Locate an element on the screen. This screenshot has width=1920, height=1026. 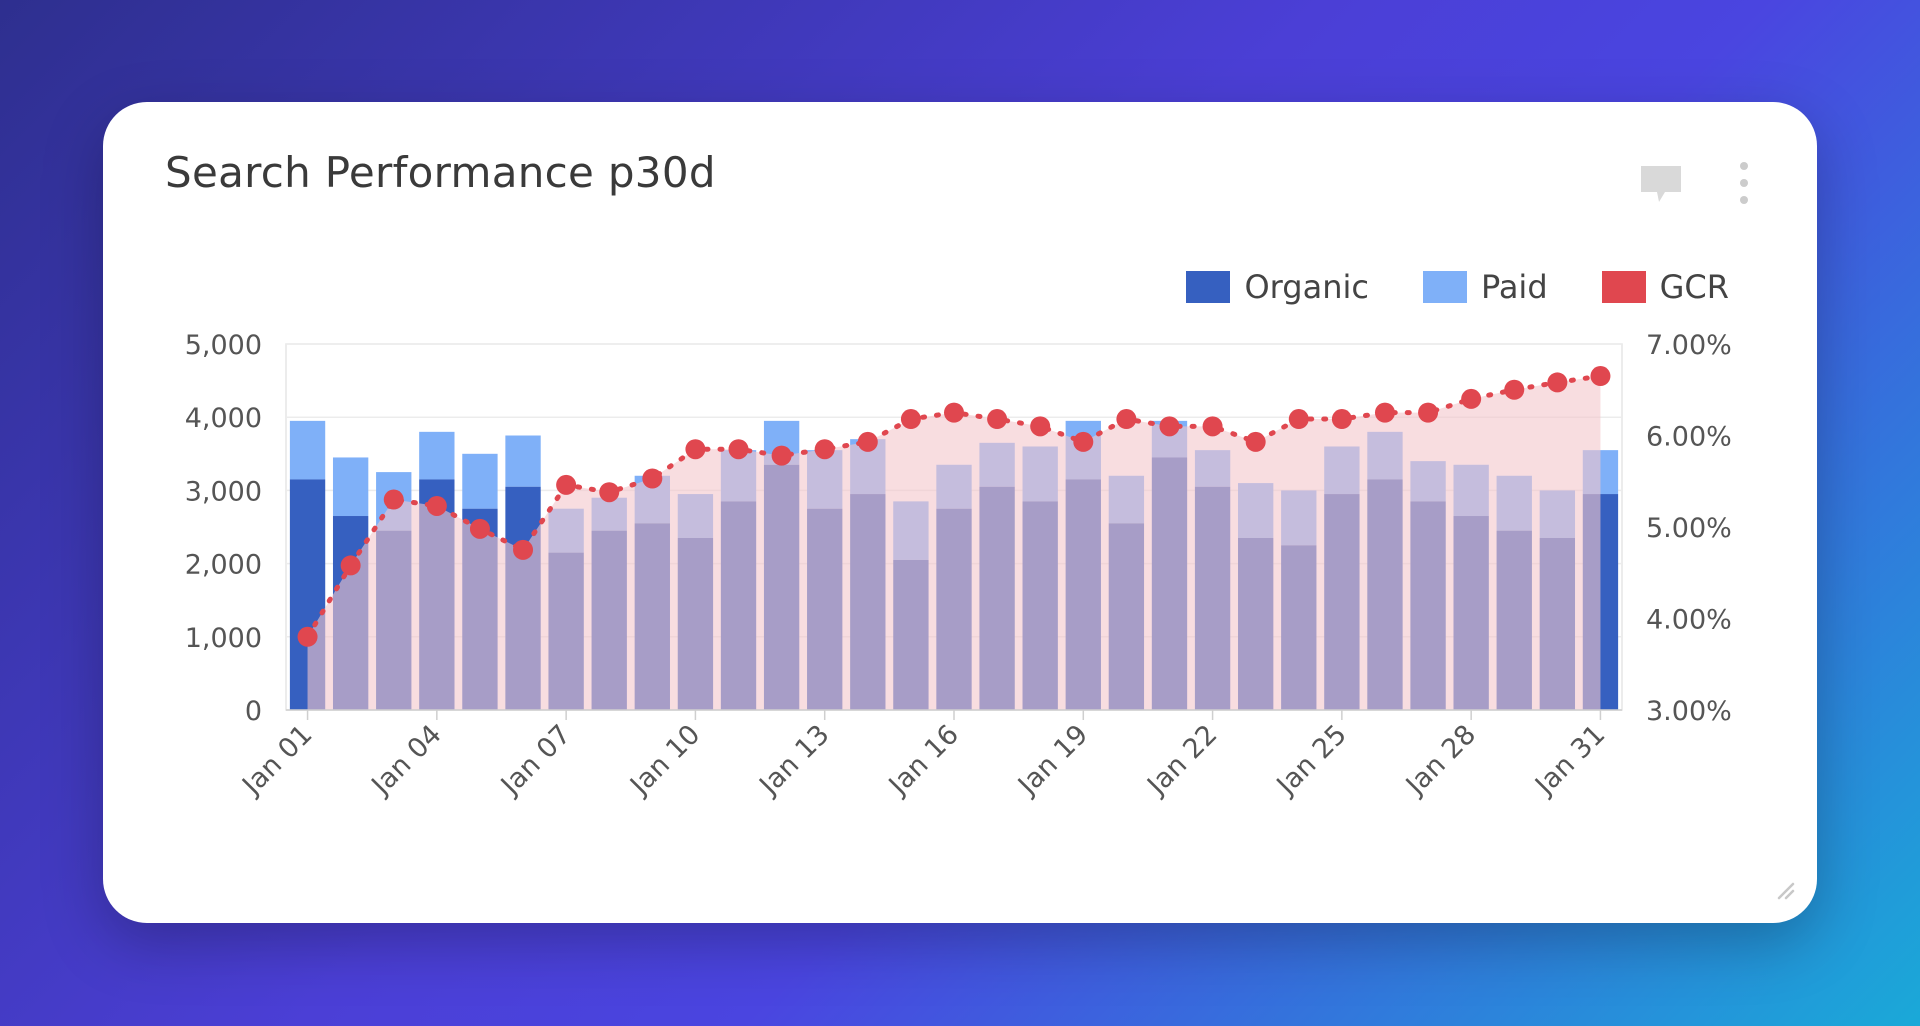
x-tick-label: Jan 19 is located at coordinates (1052, 760).